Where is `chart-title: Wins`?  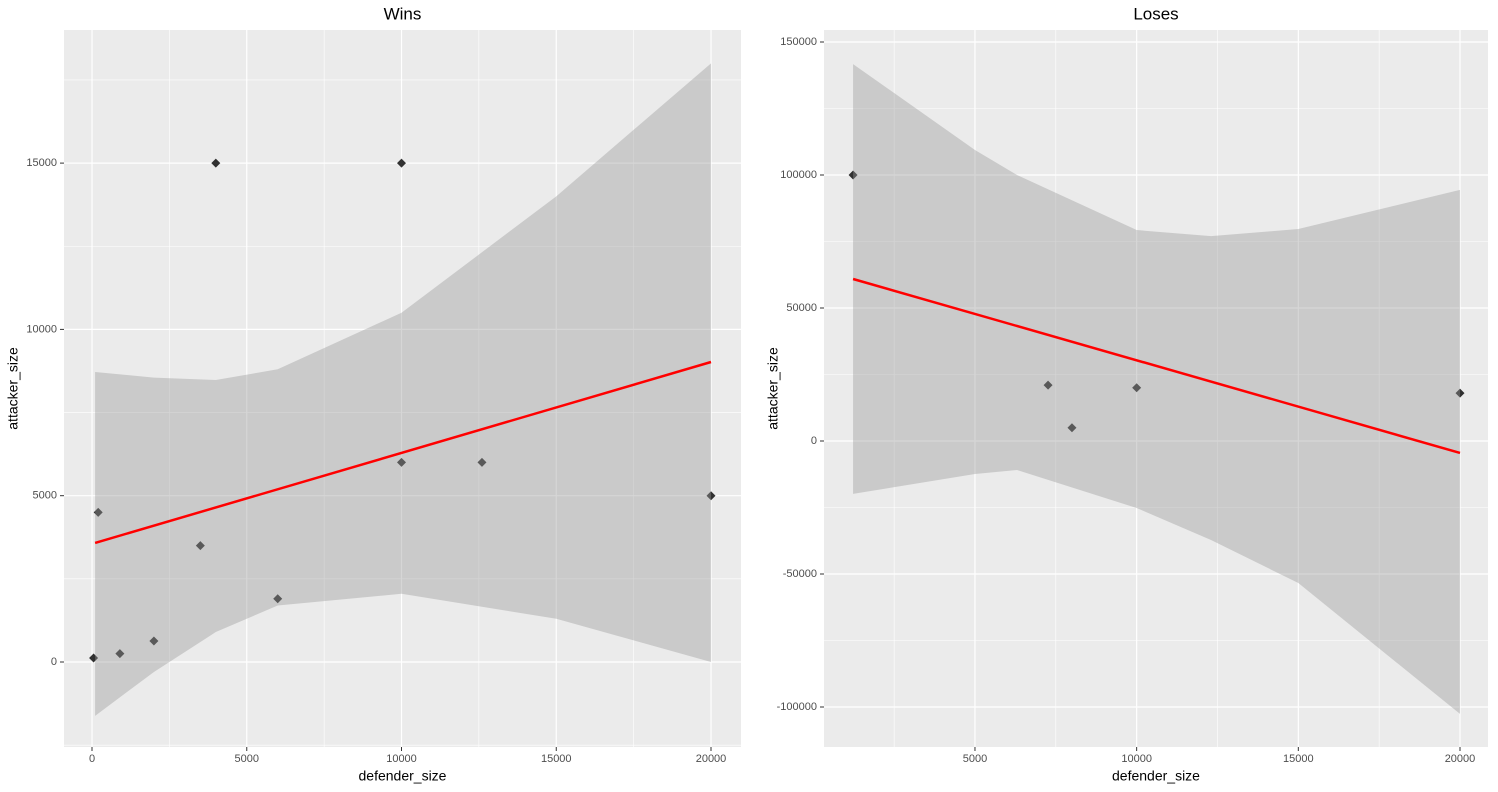 chart-title: Wins is located at coordinates (403, 13).